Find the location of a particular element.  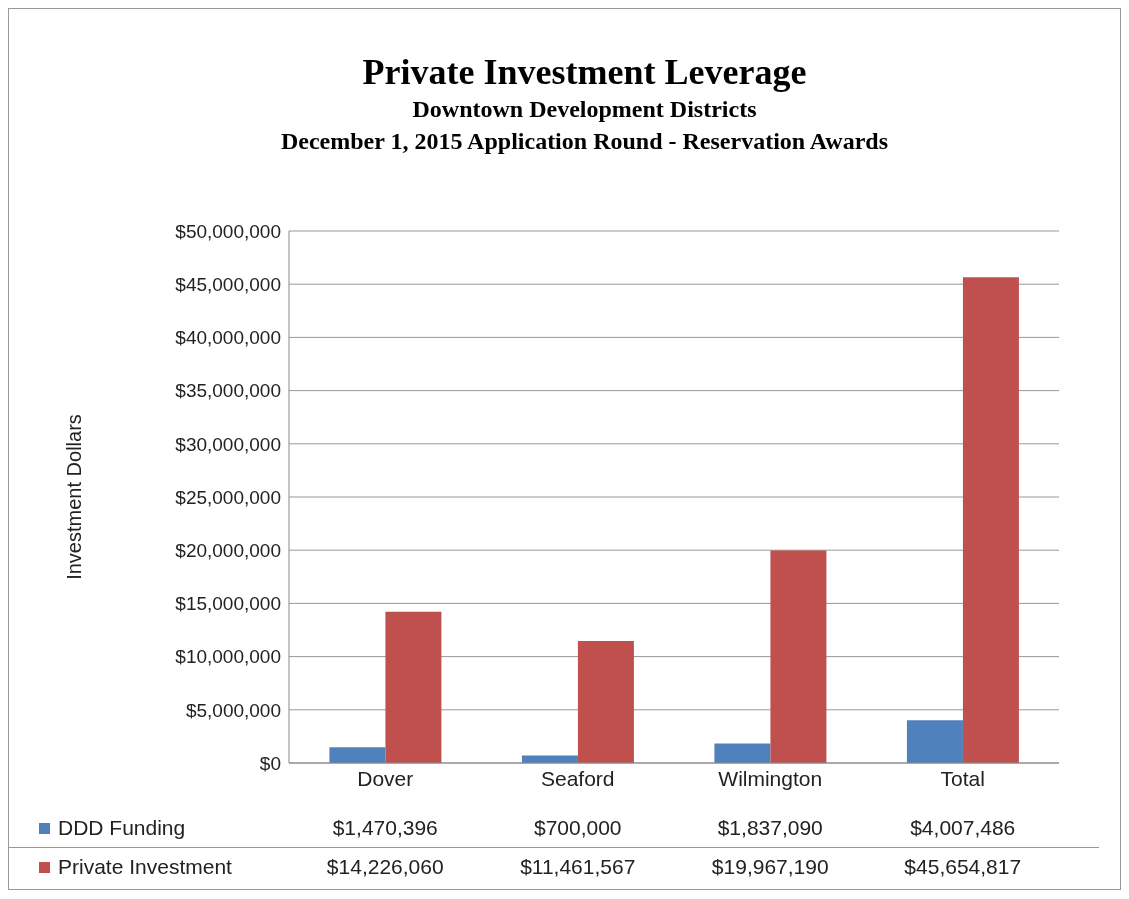

legend-label: Private Investment is located at coordinates (145, 867).